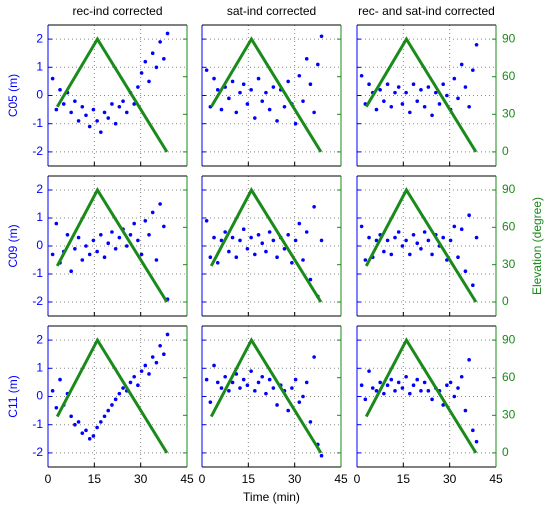  Describe the element at coordinates (39, 66) in the screenshot. I see `y-tick-label: 1` at that location.